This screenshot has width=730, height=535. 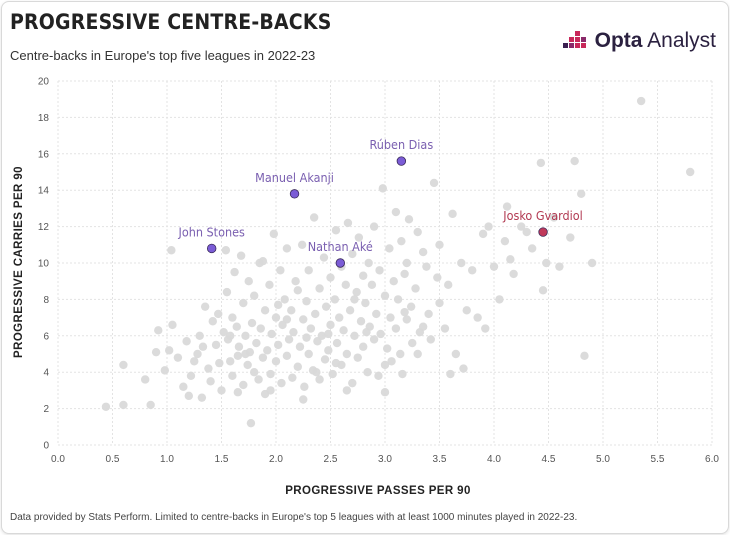 I want to click on x-tick-label: 5.0, so click(x=603, y=459).